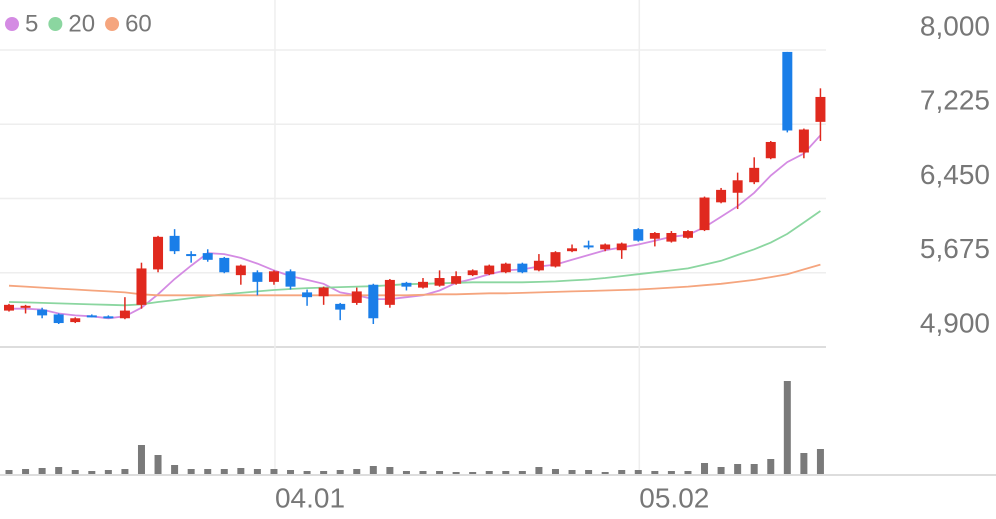 This screenshot has width=996, height=519. What do you see at coordinates (955, 100) in the screenshot?
I see `y-tick-label: 7,225` at bounding box center [955, 100].